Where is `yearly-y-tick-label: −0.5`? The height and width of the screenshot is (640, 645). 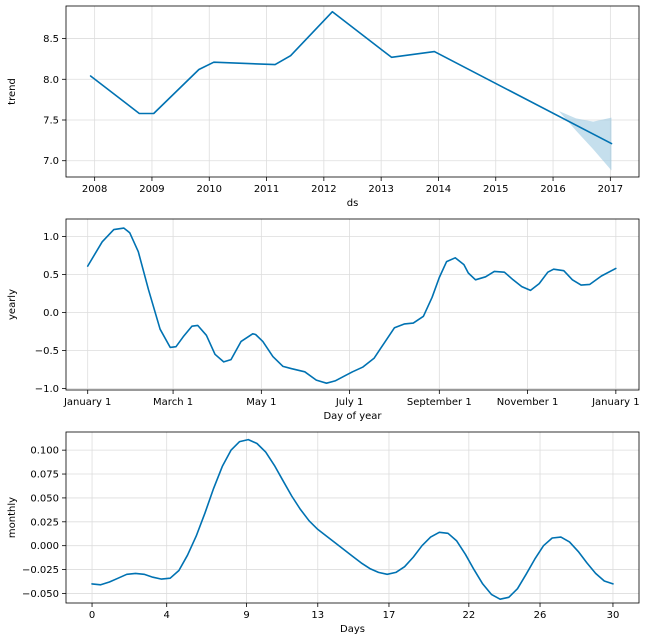 yearly-y-tick-label: −0.5 is located at coordinates (47, 351).